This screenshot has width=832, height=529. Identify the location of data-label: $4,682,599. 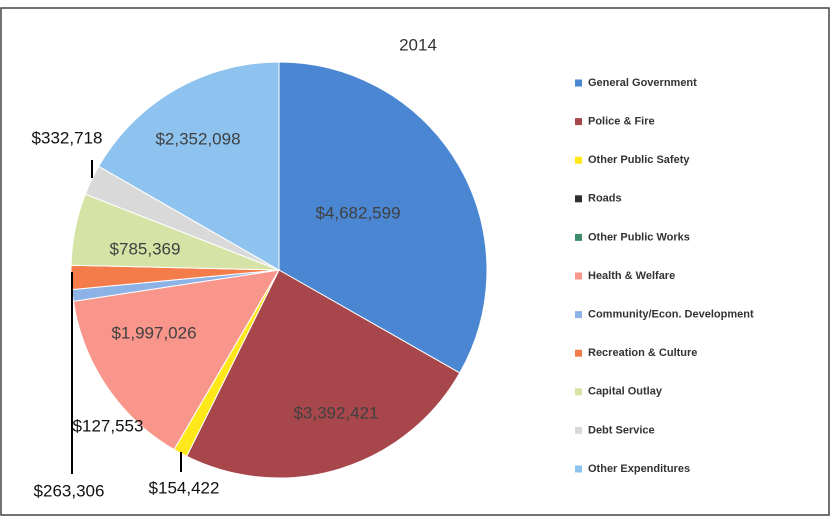
(357, 212).